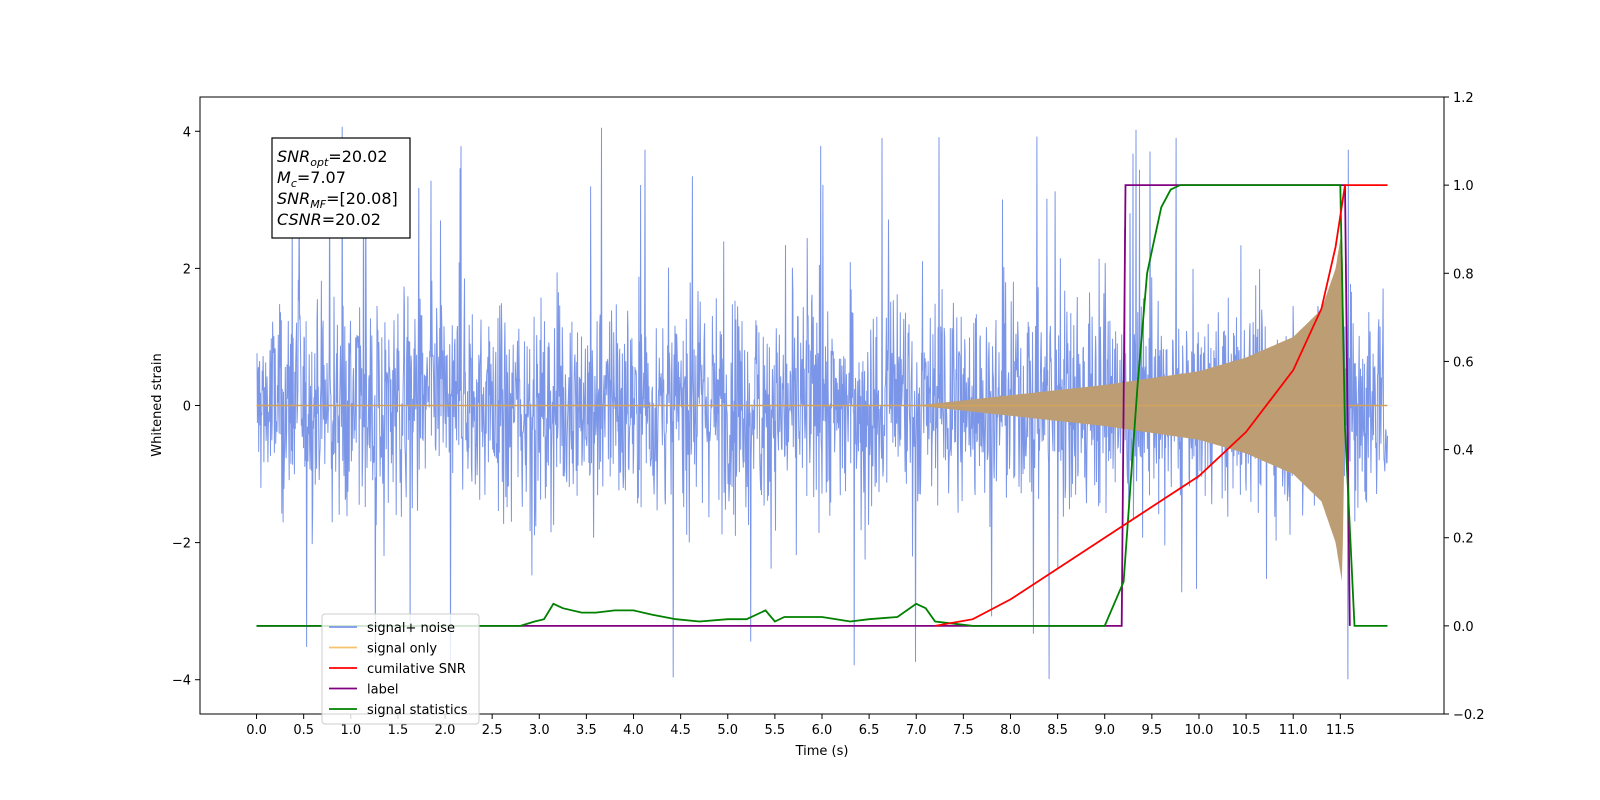  Describe the element at coordinates (775, 730) in the screenshot. I see `x-tick-label: 5.5` at that location.